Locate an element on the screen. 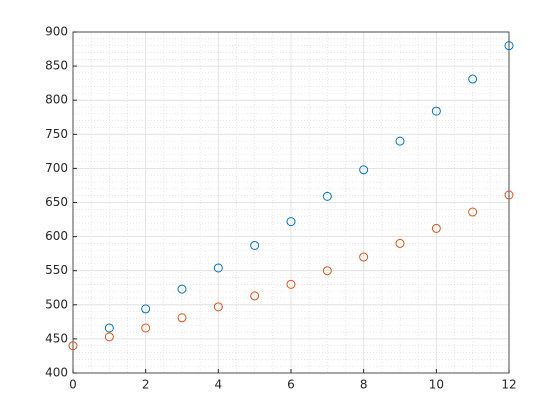 The width and height of the screenshot is (560, 420). x-tick-label: 12 is located at coordinates (508, 385).